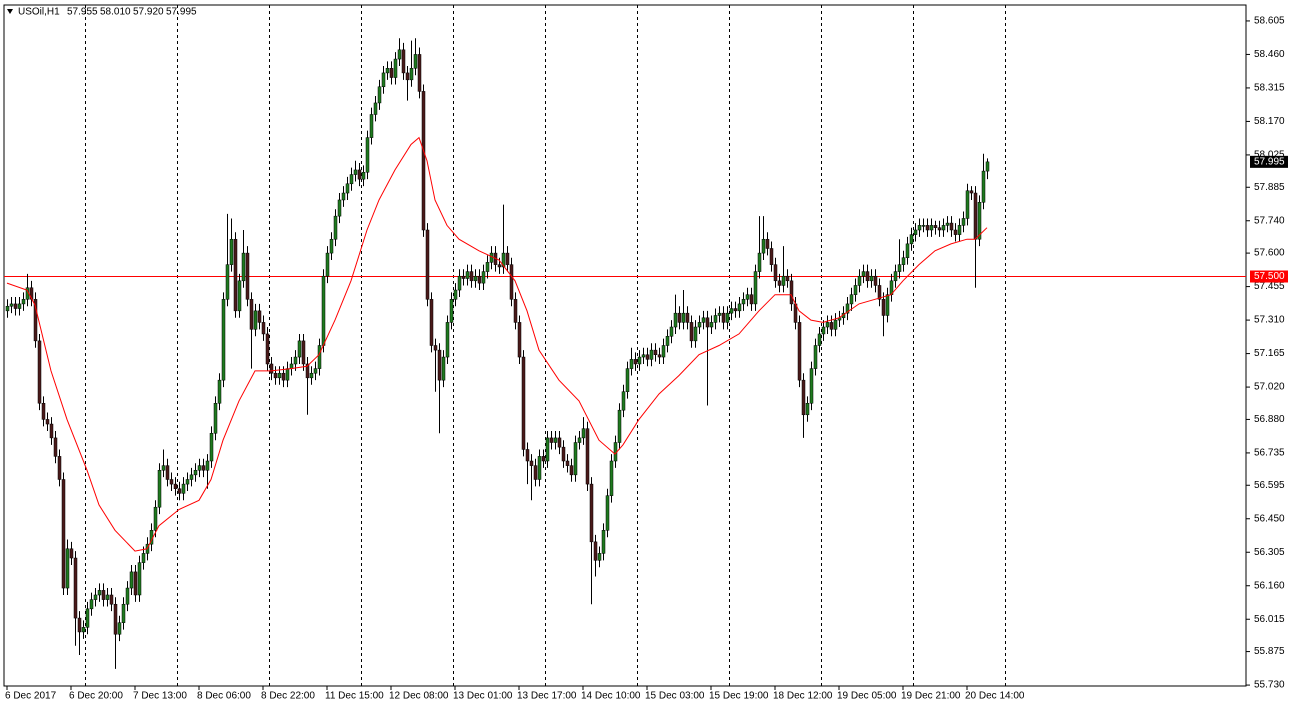  Describe the element at coordinates (803, 696) in the screenshot. I see `x-tick-label: 18 Dec 12:00` at that location.